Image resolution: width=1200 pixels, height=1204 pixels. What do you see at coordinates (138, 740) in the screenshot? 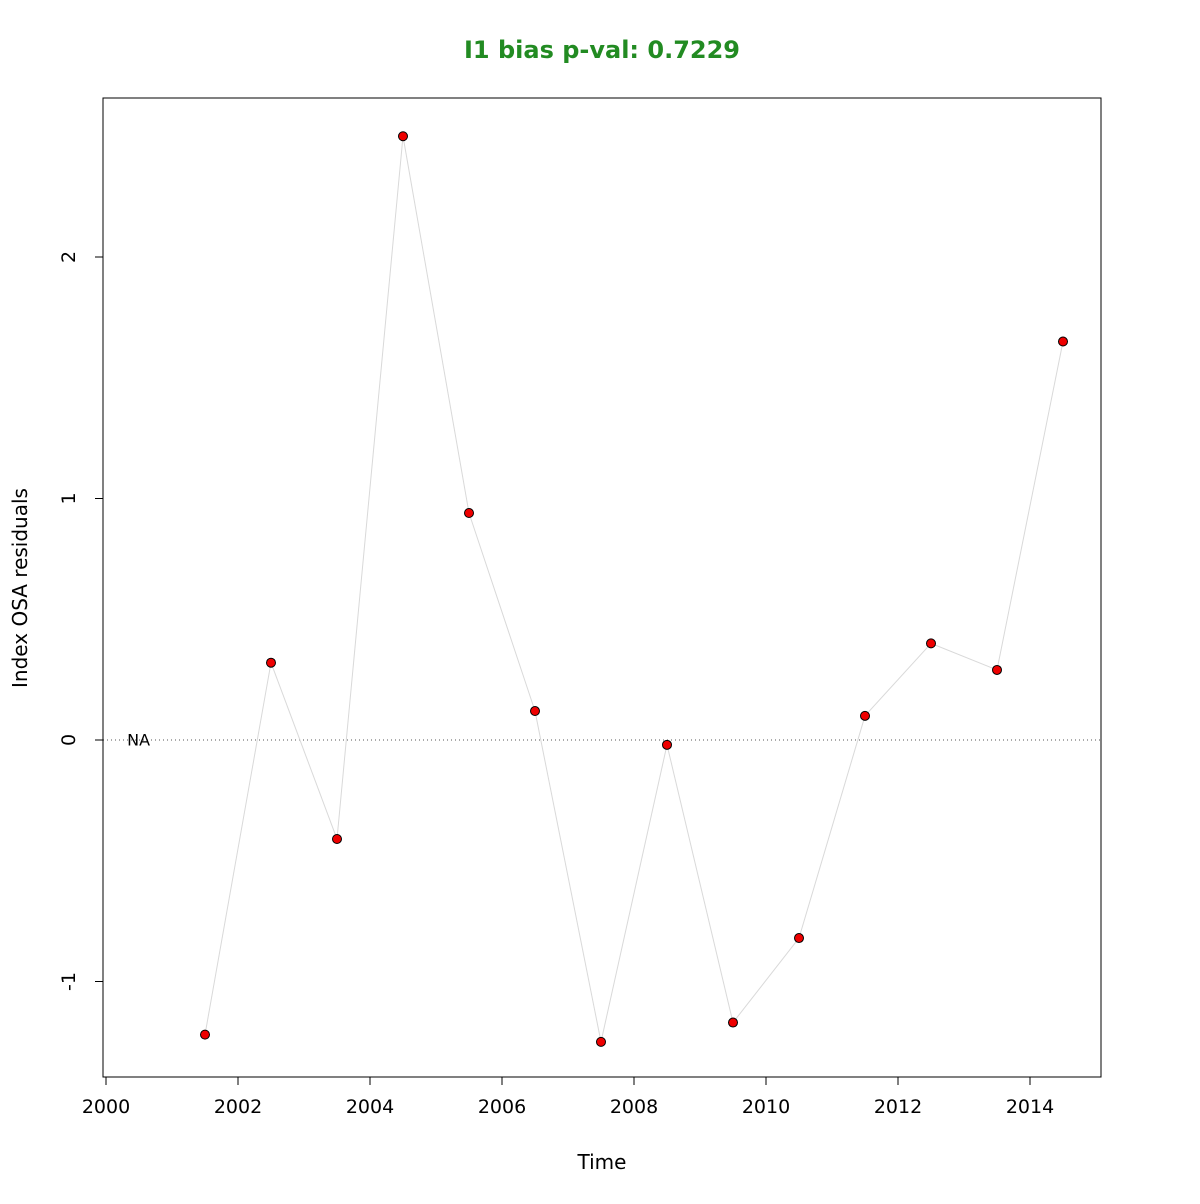
I see `na-annotation: NA` at bounding box center [138, 740].